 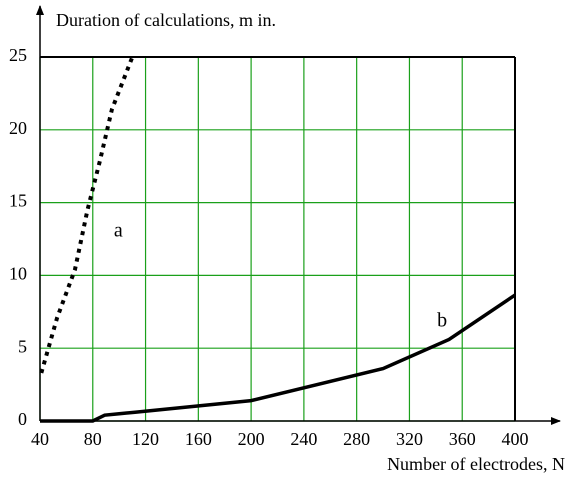 What do you see at coordinates (18, 128) in the screenshot?
I see `y-tick-label: 20` at bounding box center [18, 128].